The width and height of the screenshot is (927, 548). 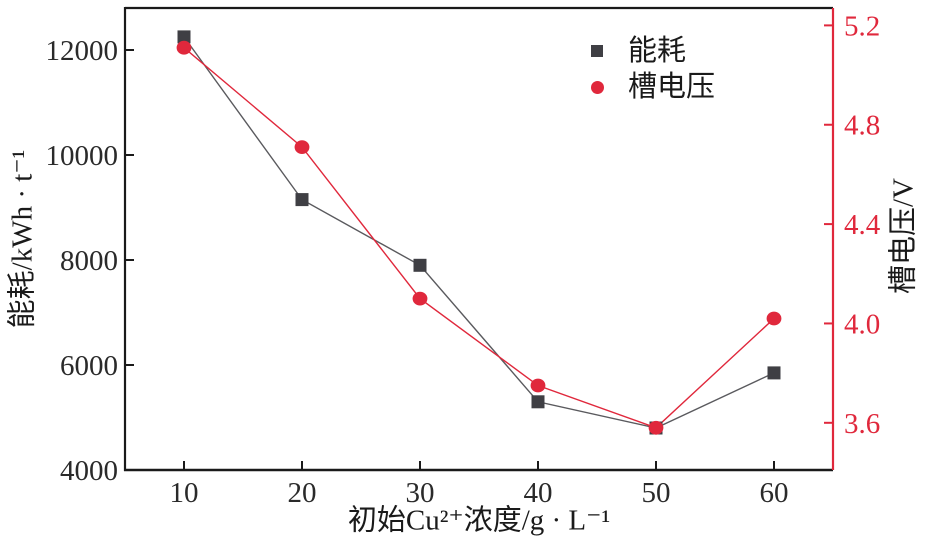 I want to click on y-right-tick-label: 4.8, so click(x=862, y=126).